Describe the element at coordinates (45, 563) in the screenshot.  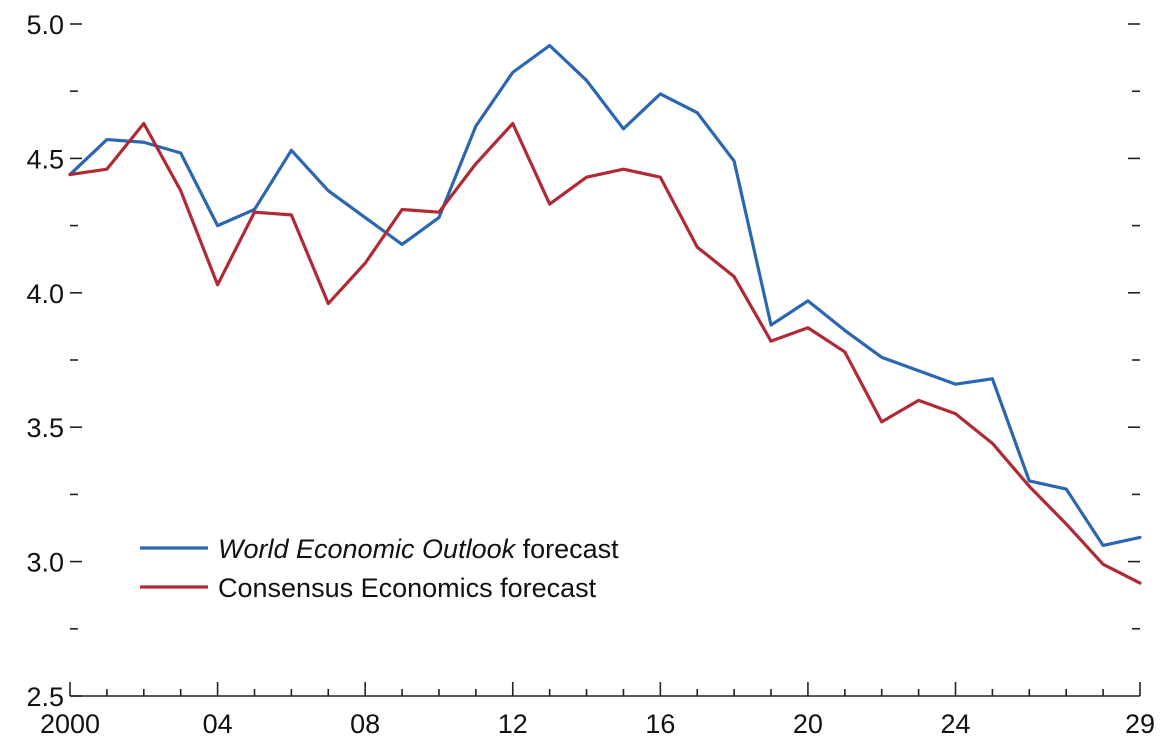
I see `y-tick-label: 3.0` at that location.